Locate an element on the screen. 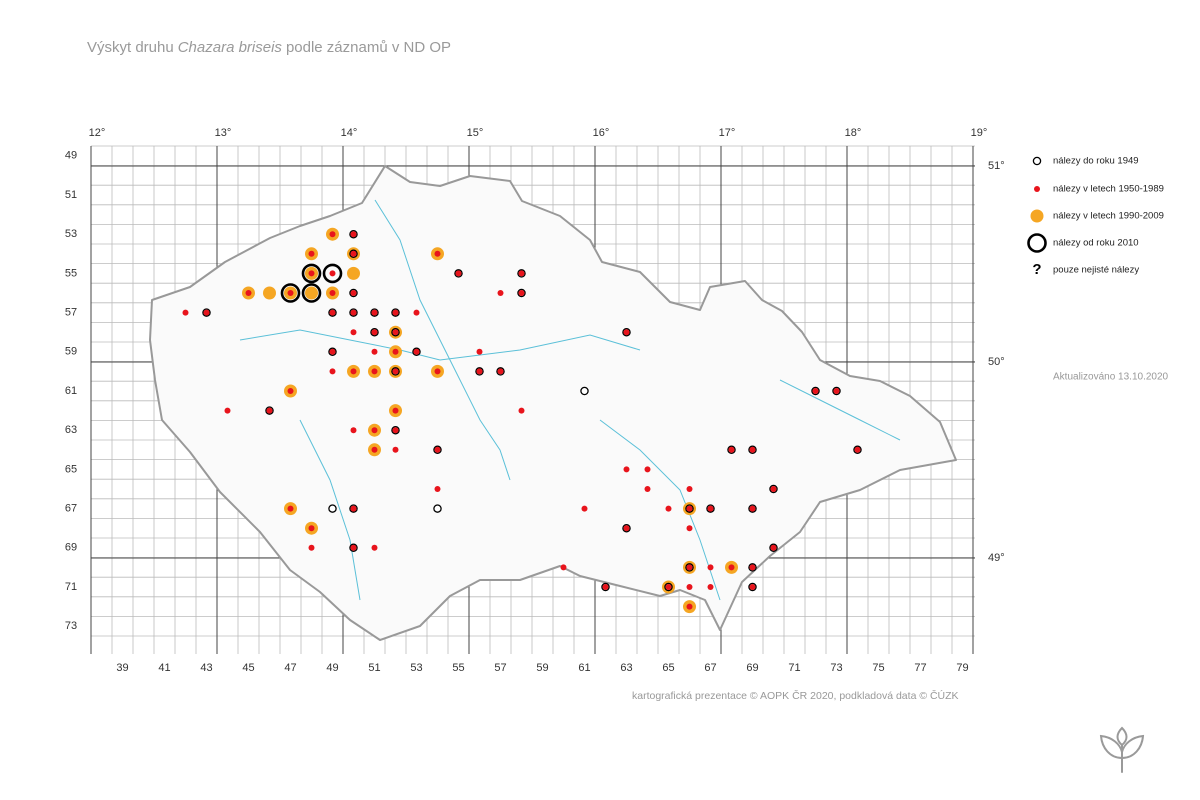  column-label: 79 is located at coordinates (962, 668).